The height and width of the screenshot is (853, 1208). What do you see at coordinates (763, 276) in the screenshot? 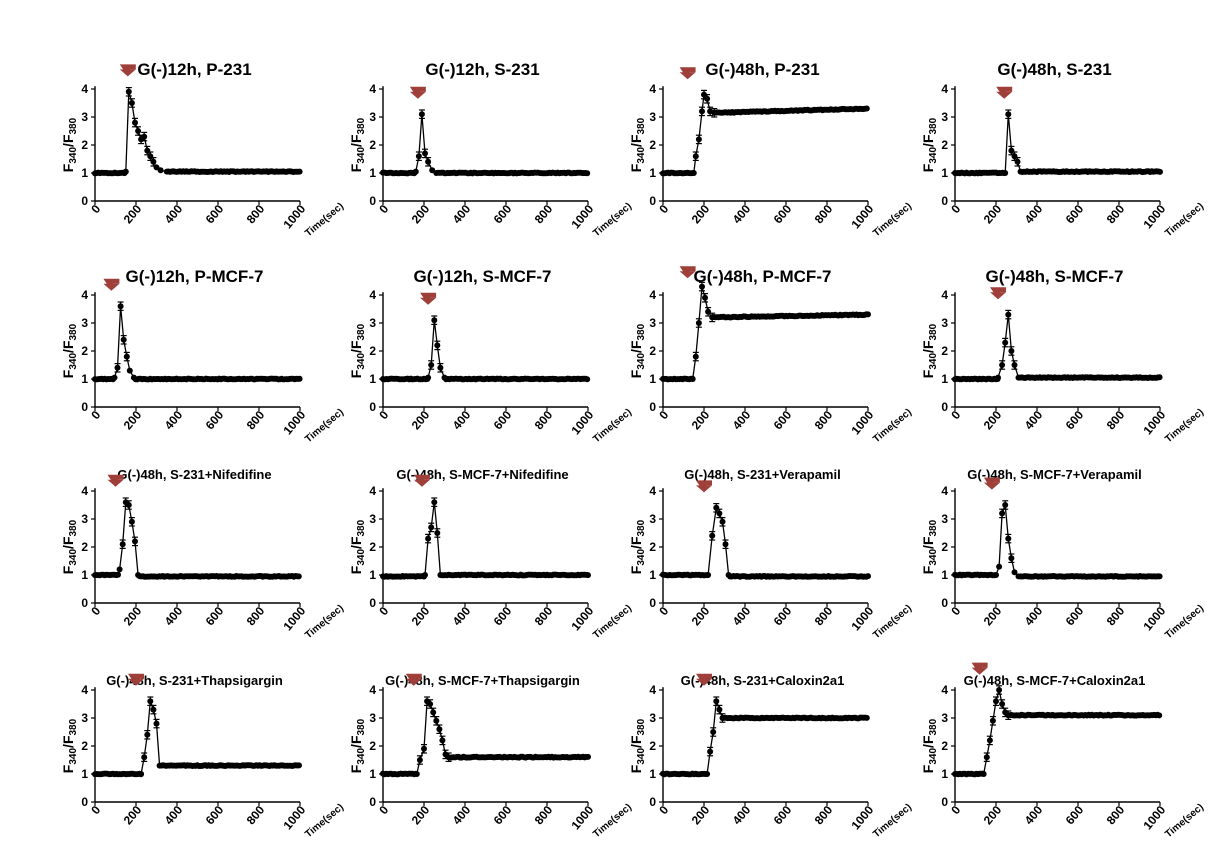
I see `chart-title: G(-)48h, P-MCF-7` at bounding box center [763, 276].